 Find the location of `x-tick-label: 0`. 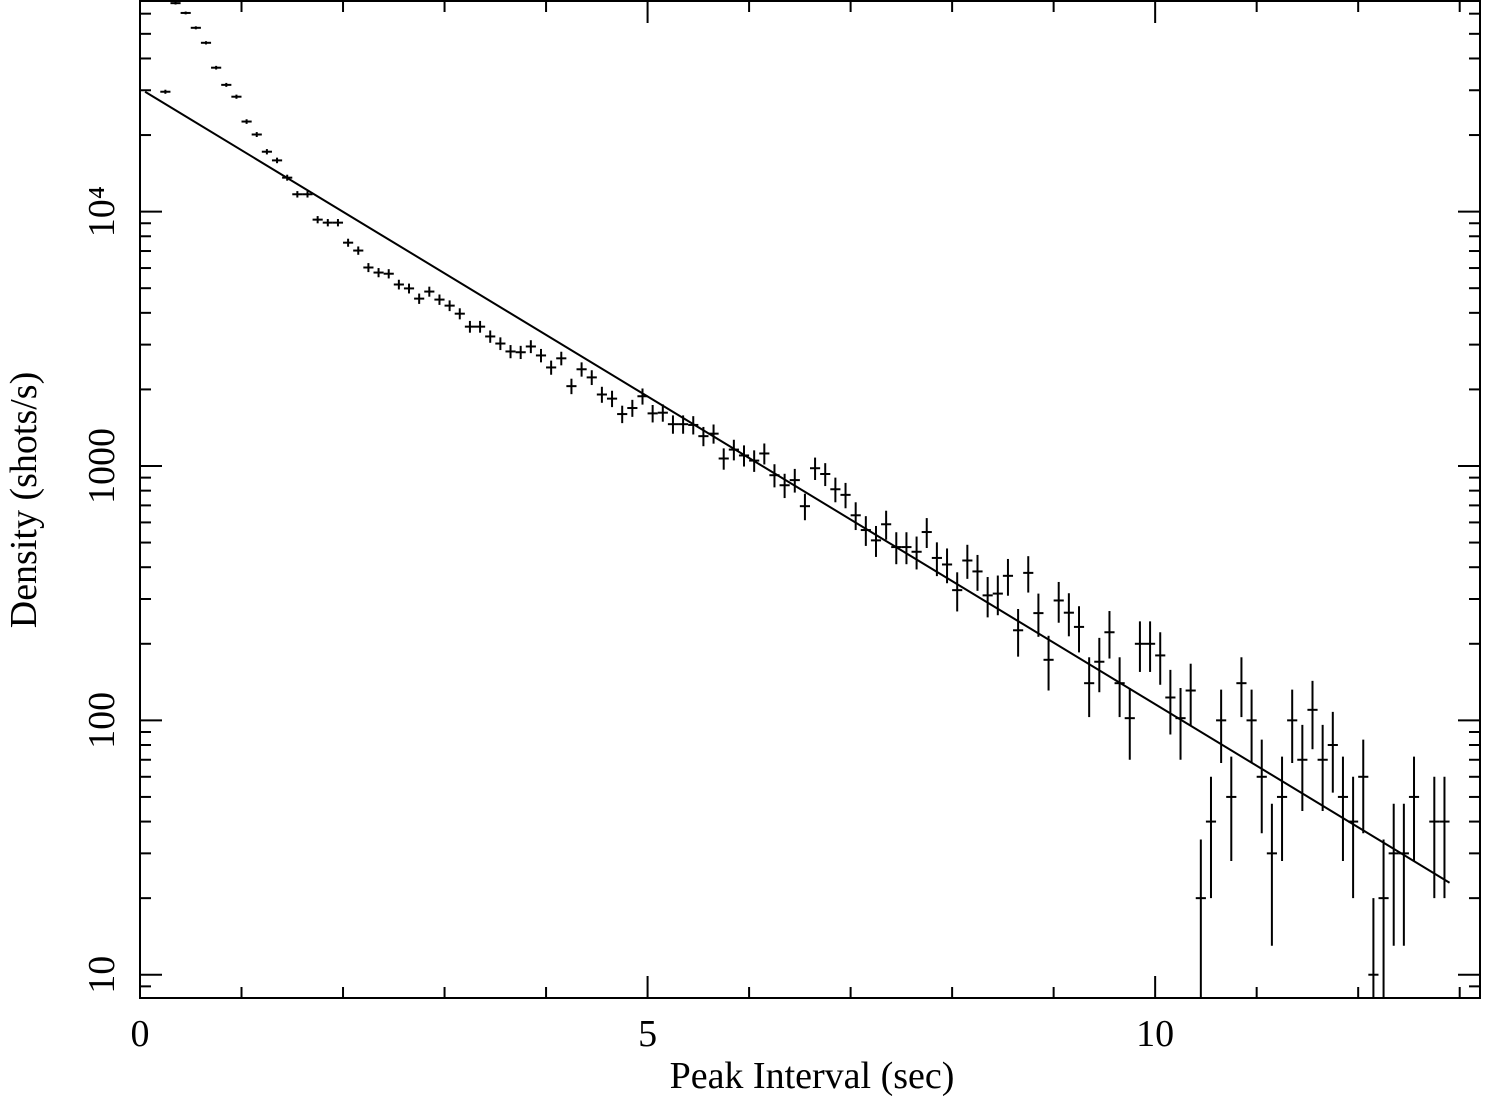

x-tick-label: 0 is located at coordinates (140, 1034).